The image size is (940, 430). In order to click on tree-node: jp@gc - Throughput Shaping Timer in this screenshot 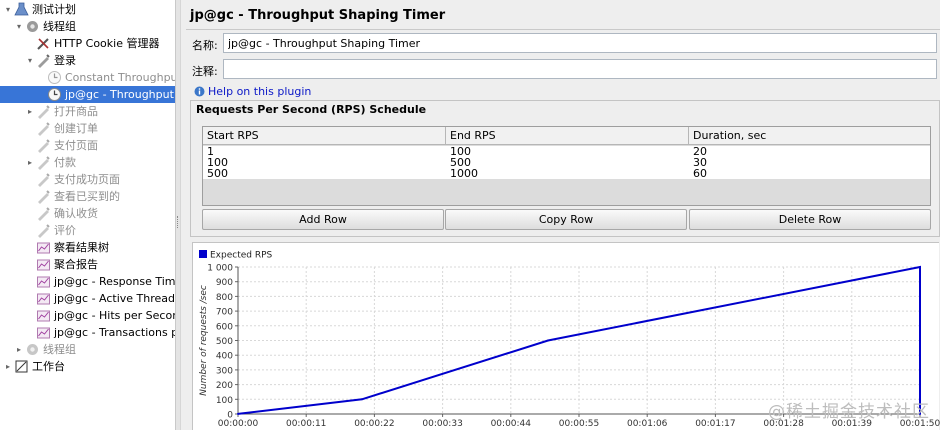, I will do `click(87, 94)`.